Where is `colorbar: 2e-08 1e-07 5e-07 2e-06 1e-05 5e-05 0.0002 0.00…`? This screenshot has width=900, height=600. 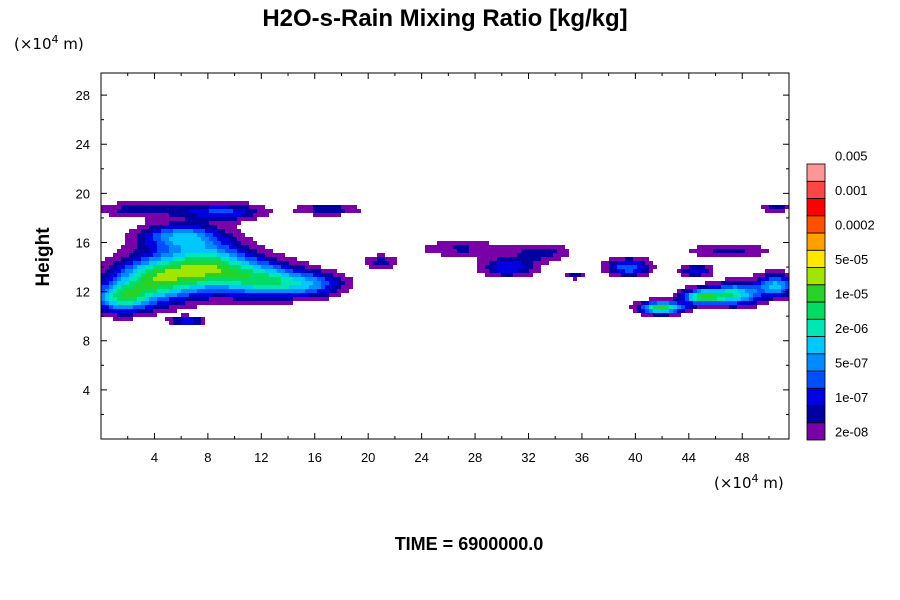 colorbar: 2e-08 1e-07 5e-07 2e-06 1e-05 5e-05 0.0002 0.00… is located at coordinates (840, 294).